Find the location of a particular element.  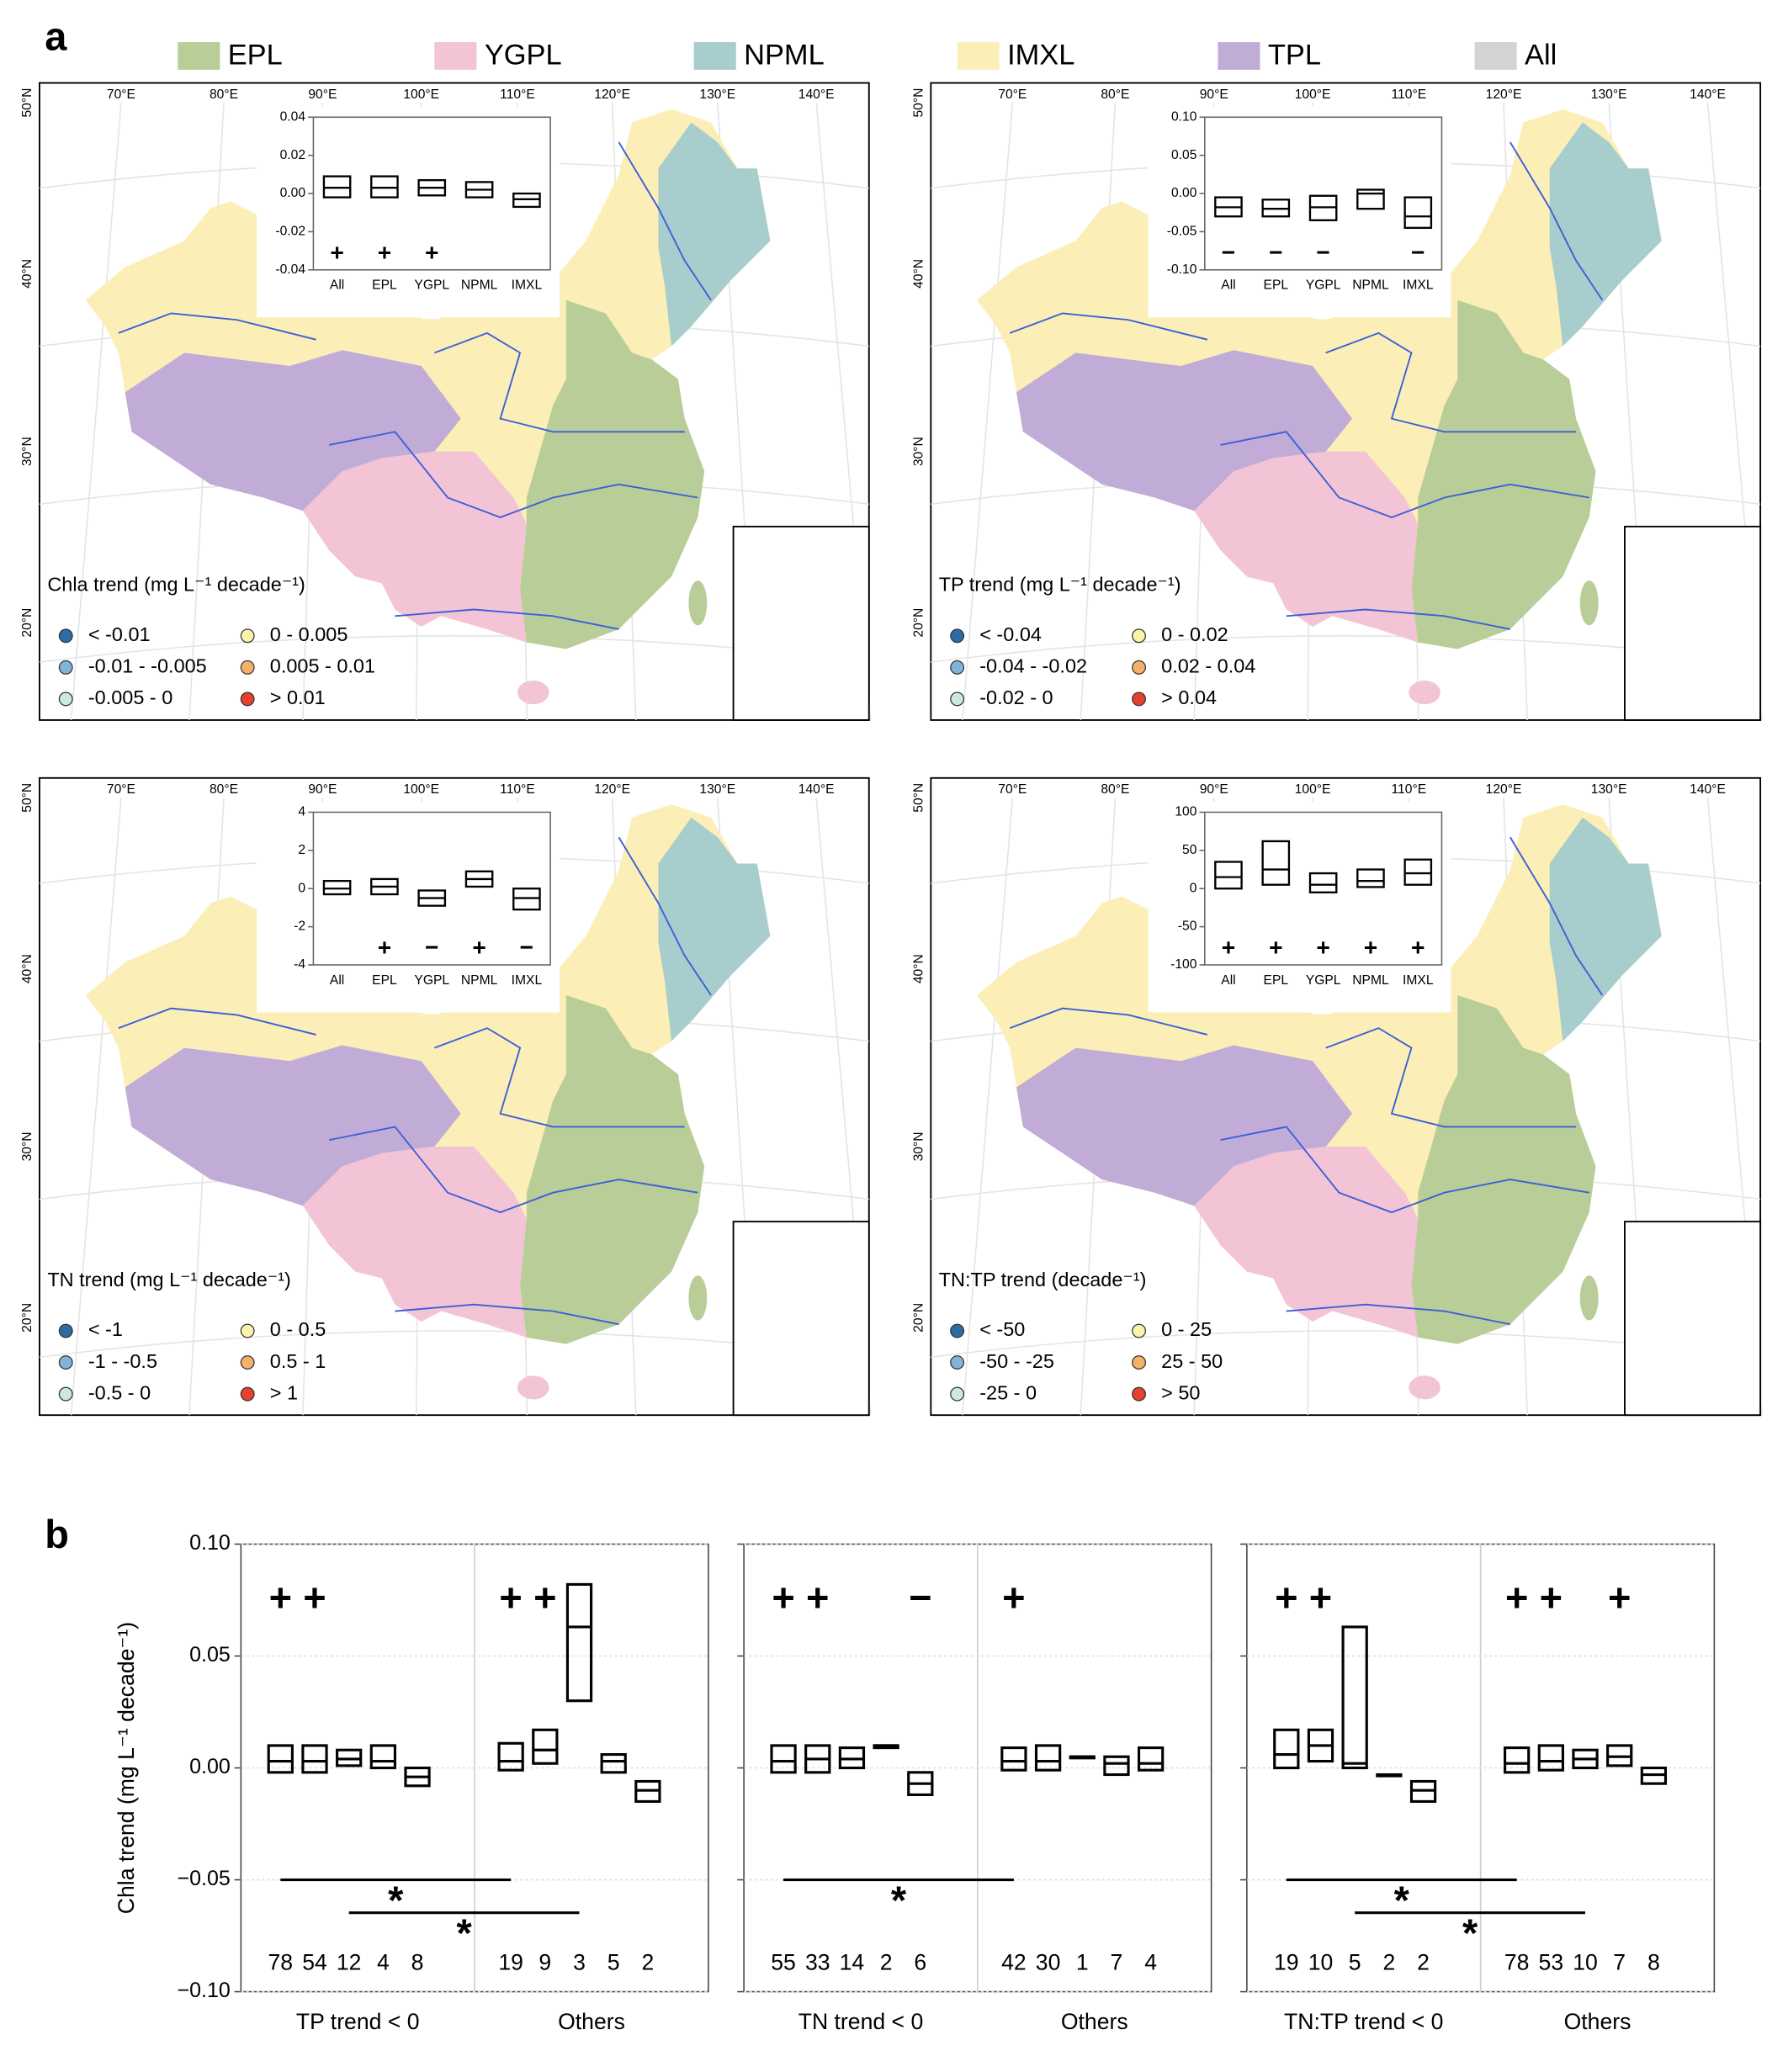

lon-label: 130°E is located at coordinates (1609, 789).